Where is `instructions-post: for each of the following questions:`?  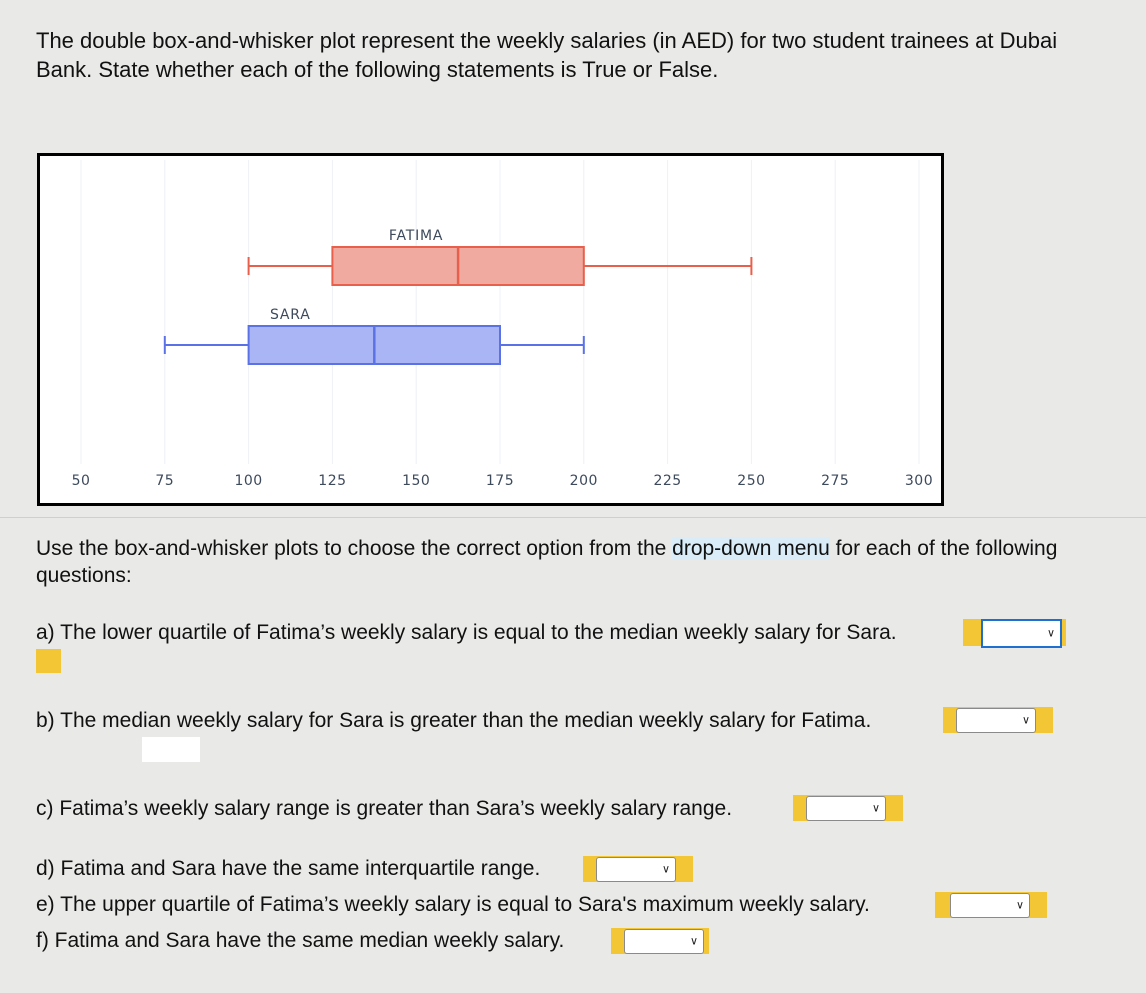
instructions-post: for each of the following questions: is located at coordinates (547, 562).